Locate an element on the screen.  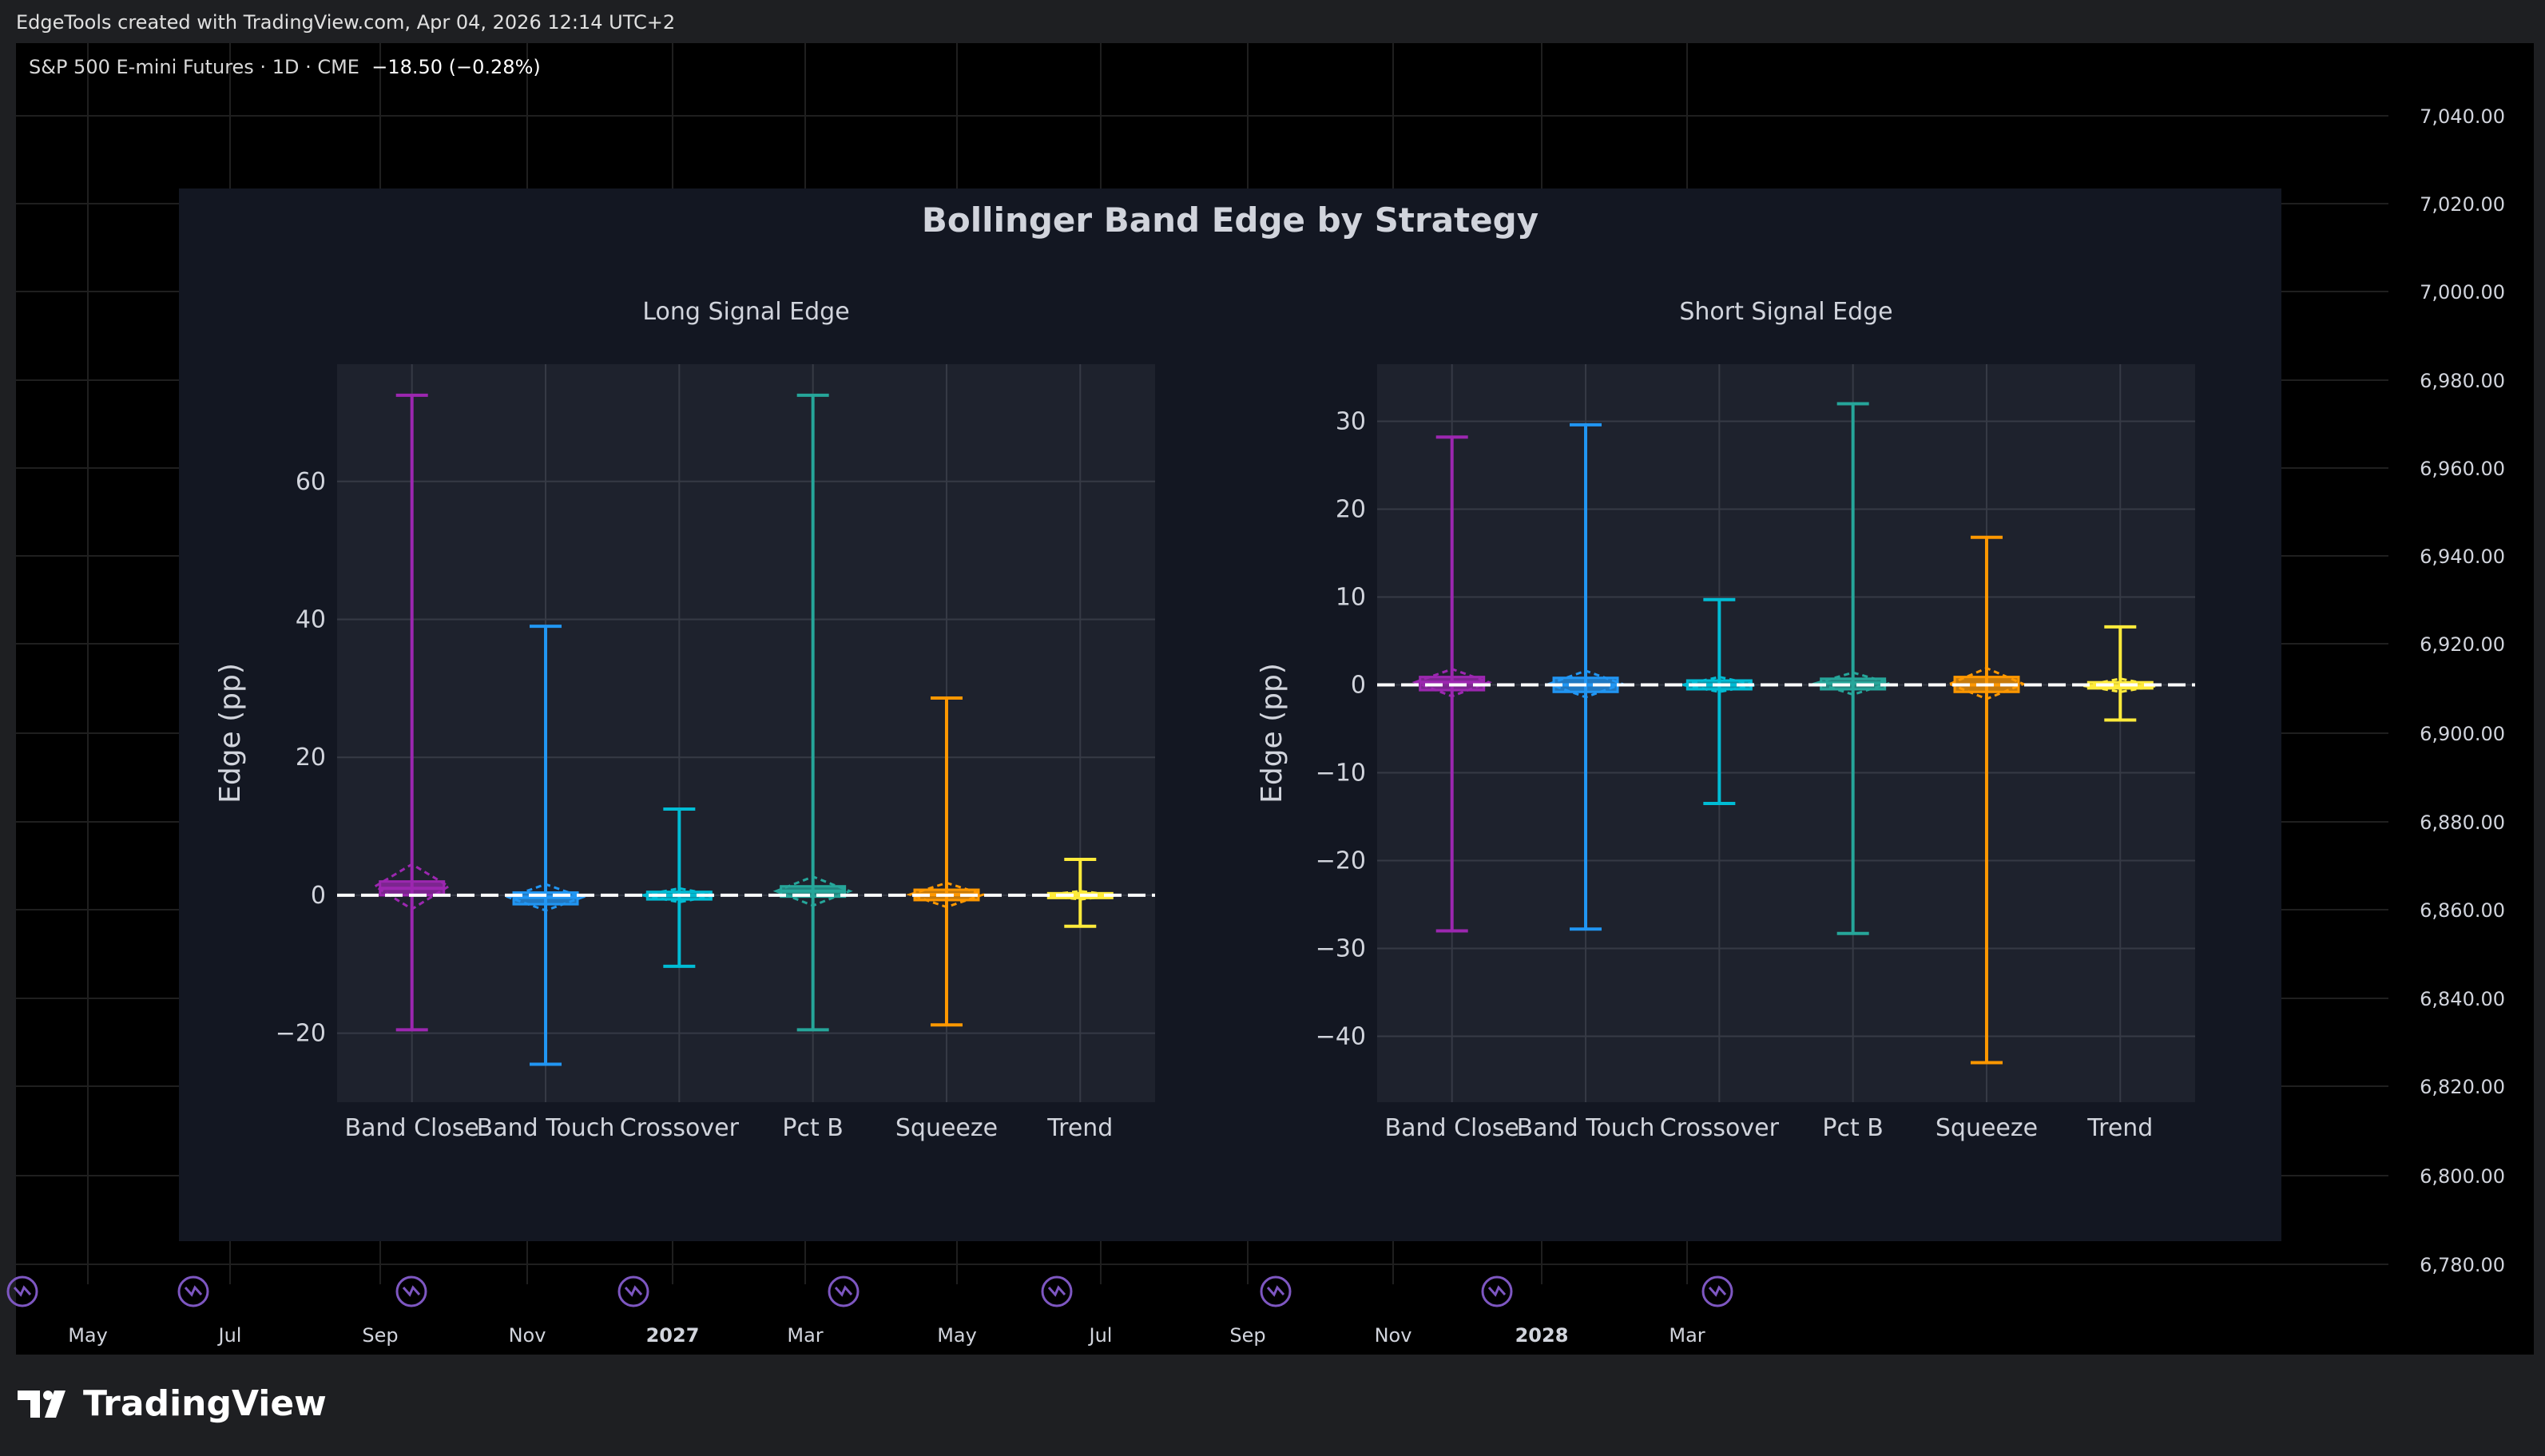
figure-title: Bollinger Band Edge by Strategy is located at coordinates (1230, 220).